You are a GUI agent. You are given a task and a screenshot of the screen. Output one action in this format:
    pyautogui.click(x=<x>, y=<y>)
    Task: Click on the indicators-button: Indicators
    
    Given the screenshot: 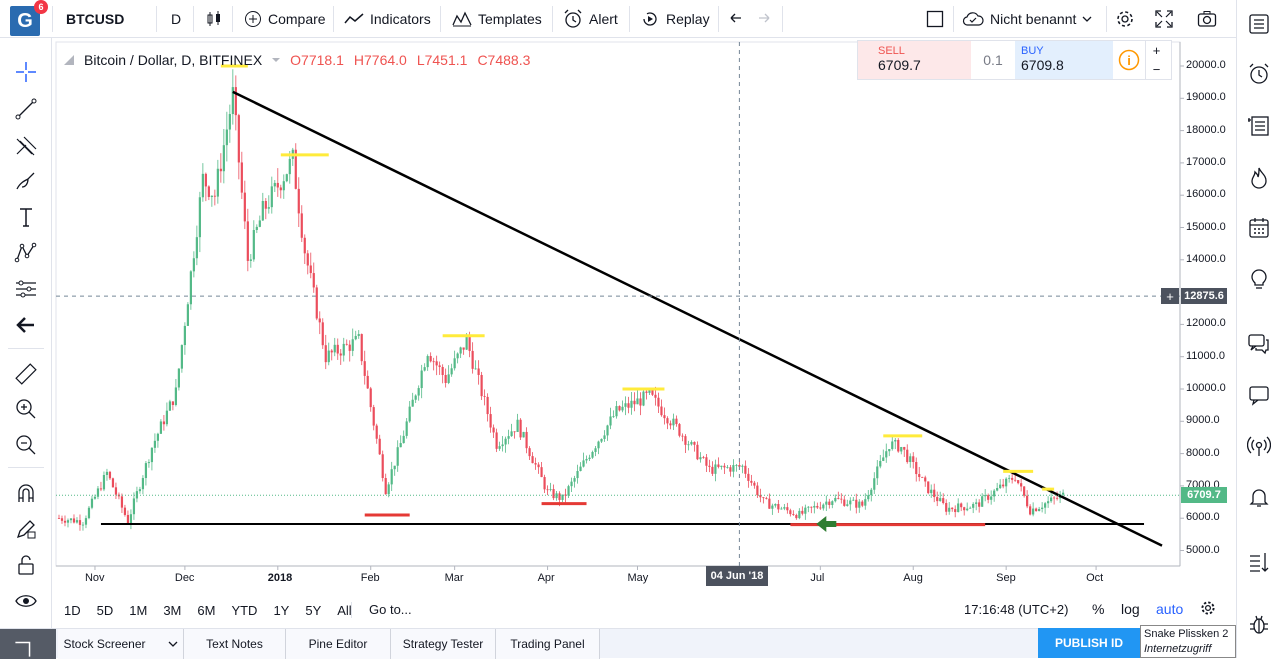 What is the action you would take?
    pyautogui.click(x=387, y=19)
    